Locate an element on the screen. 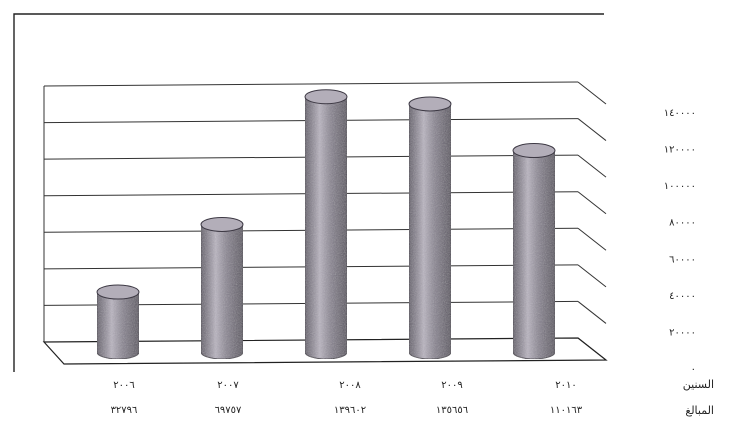 Image resolution: width=736 pixels, height=438 pixels. amount-label: ٣٢٧٩٦ is located at coordinates (124, 410).